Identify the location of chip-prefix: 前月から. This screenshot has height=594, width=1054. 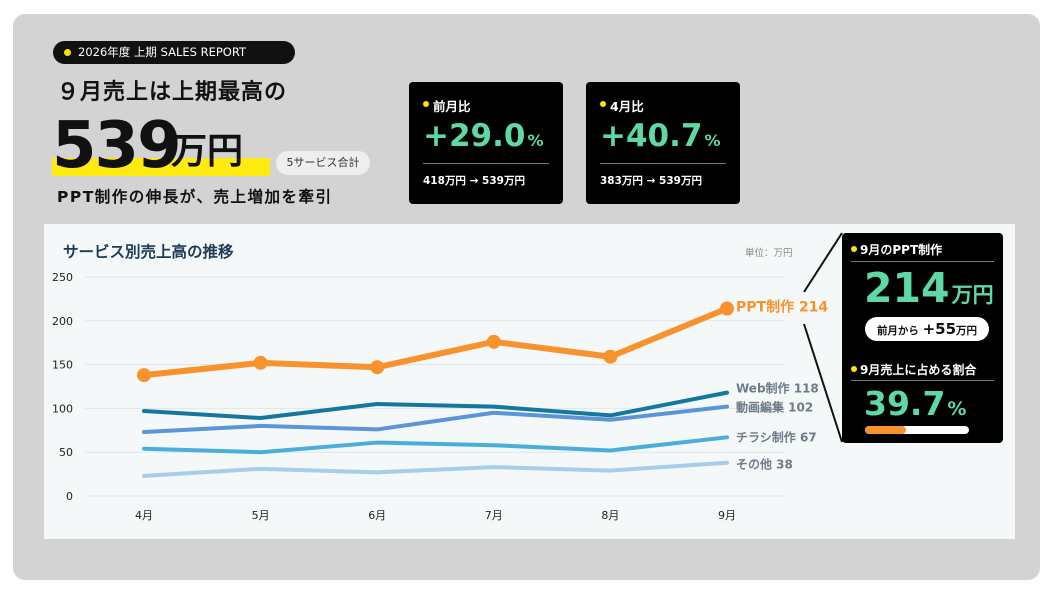
(897, 331).